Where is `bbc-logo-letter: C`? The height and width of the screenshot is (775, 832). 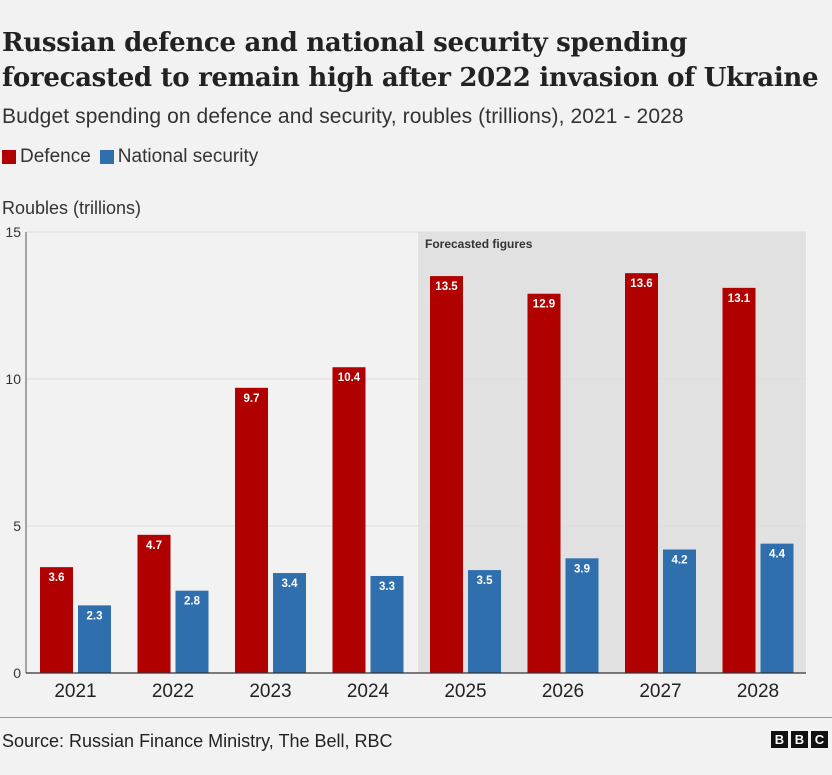
bbc-logo-letter: C is located at coordinates (819, 739).